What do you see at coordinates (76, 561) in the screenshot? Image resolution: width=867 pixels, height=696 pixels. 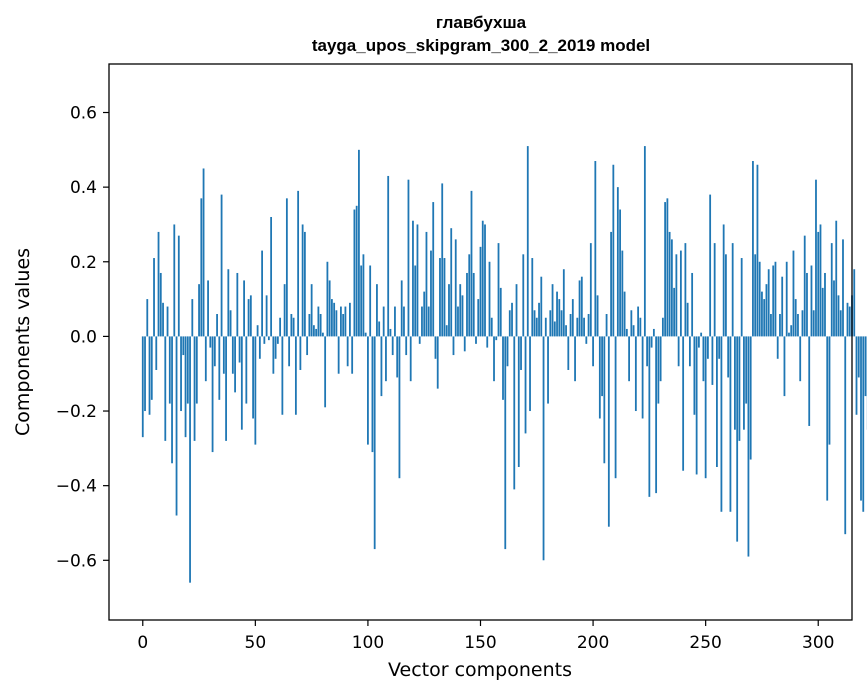 I see `y-tick-label: −0.6` at bounding box center [76, 561].